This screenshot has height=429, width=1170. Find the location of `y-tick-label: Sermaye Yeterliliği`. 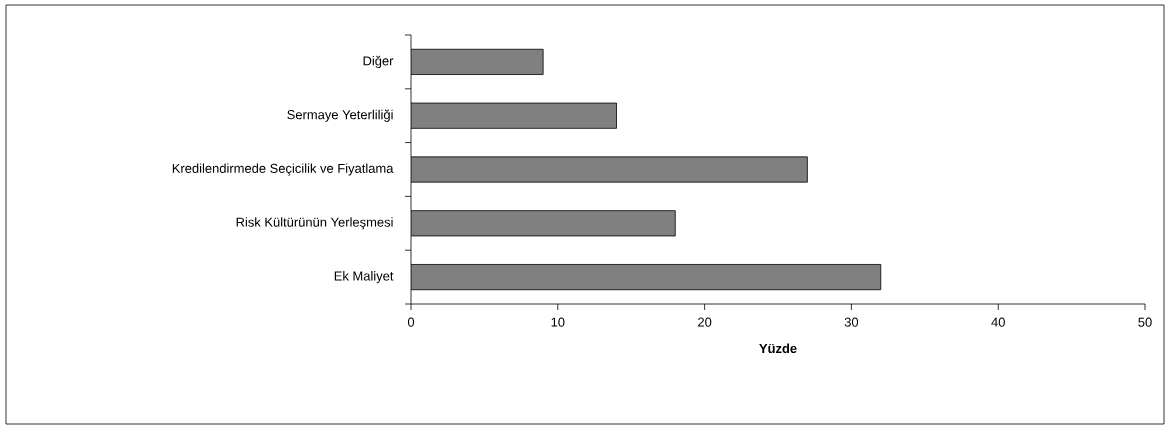

y-tick-label: Sermaye Yeterliliği is located at coordinates (340, 115).